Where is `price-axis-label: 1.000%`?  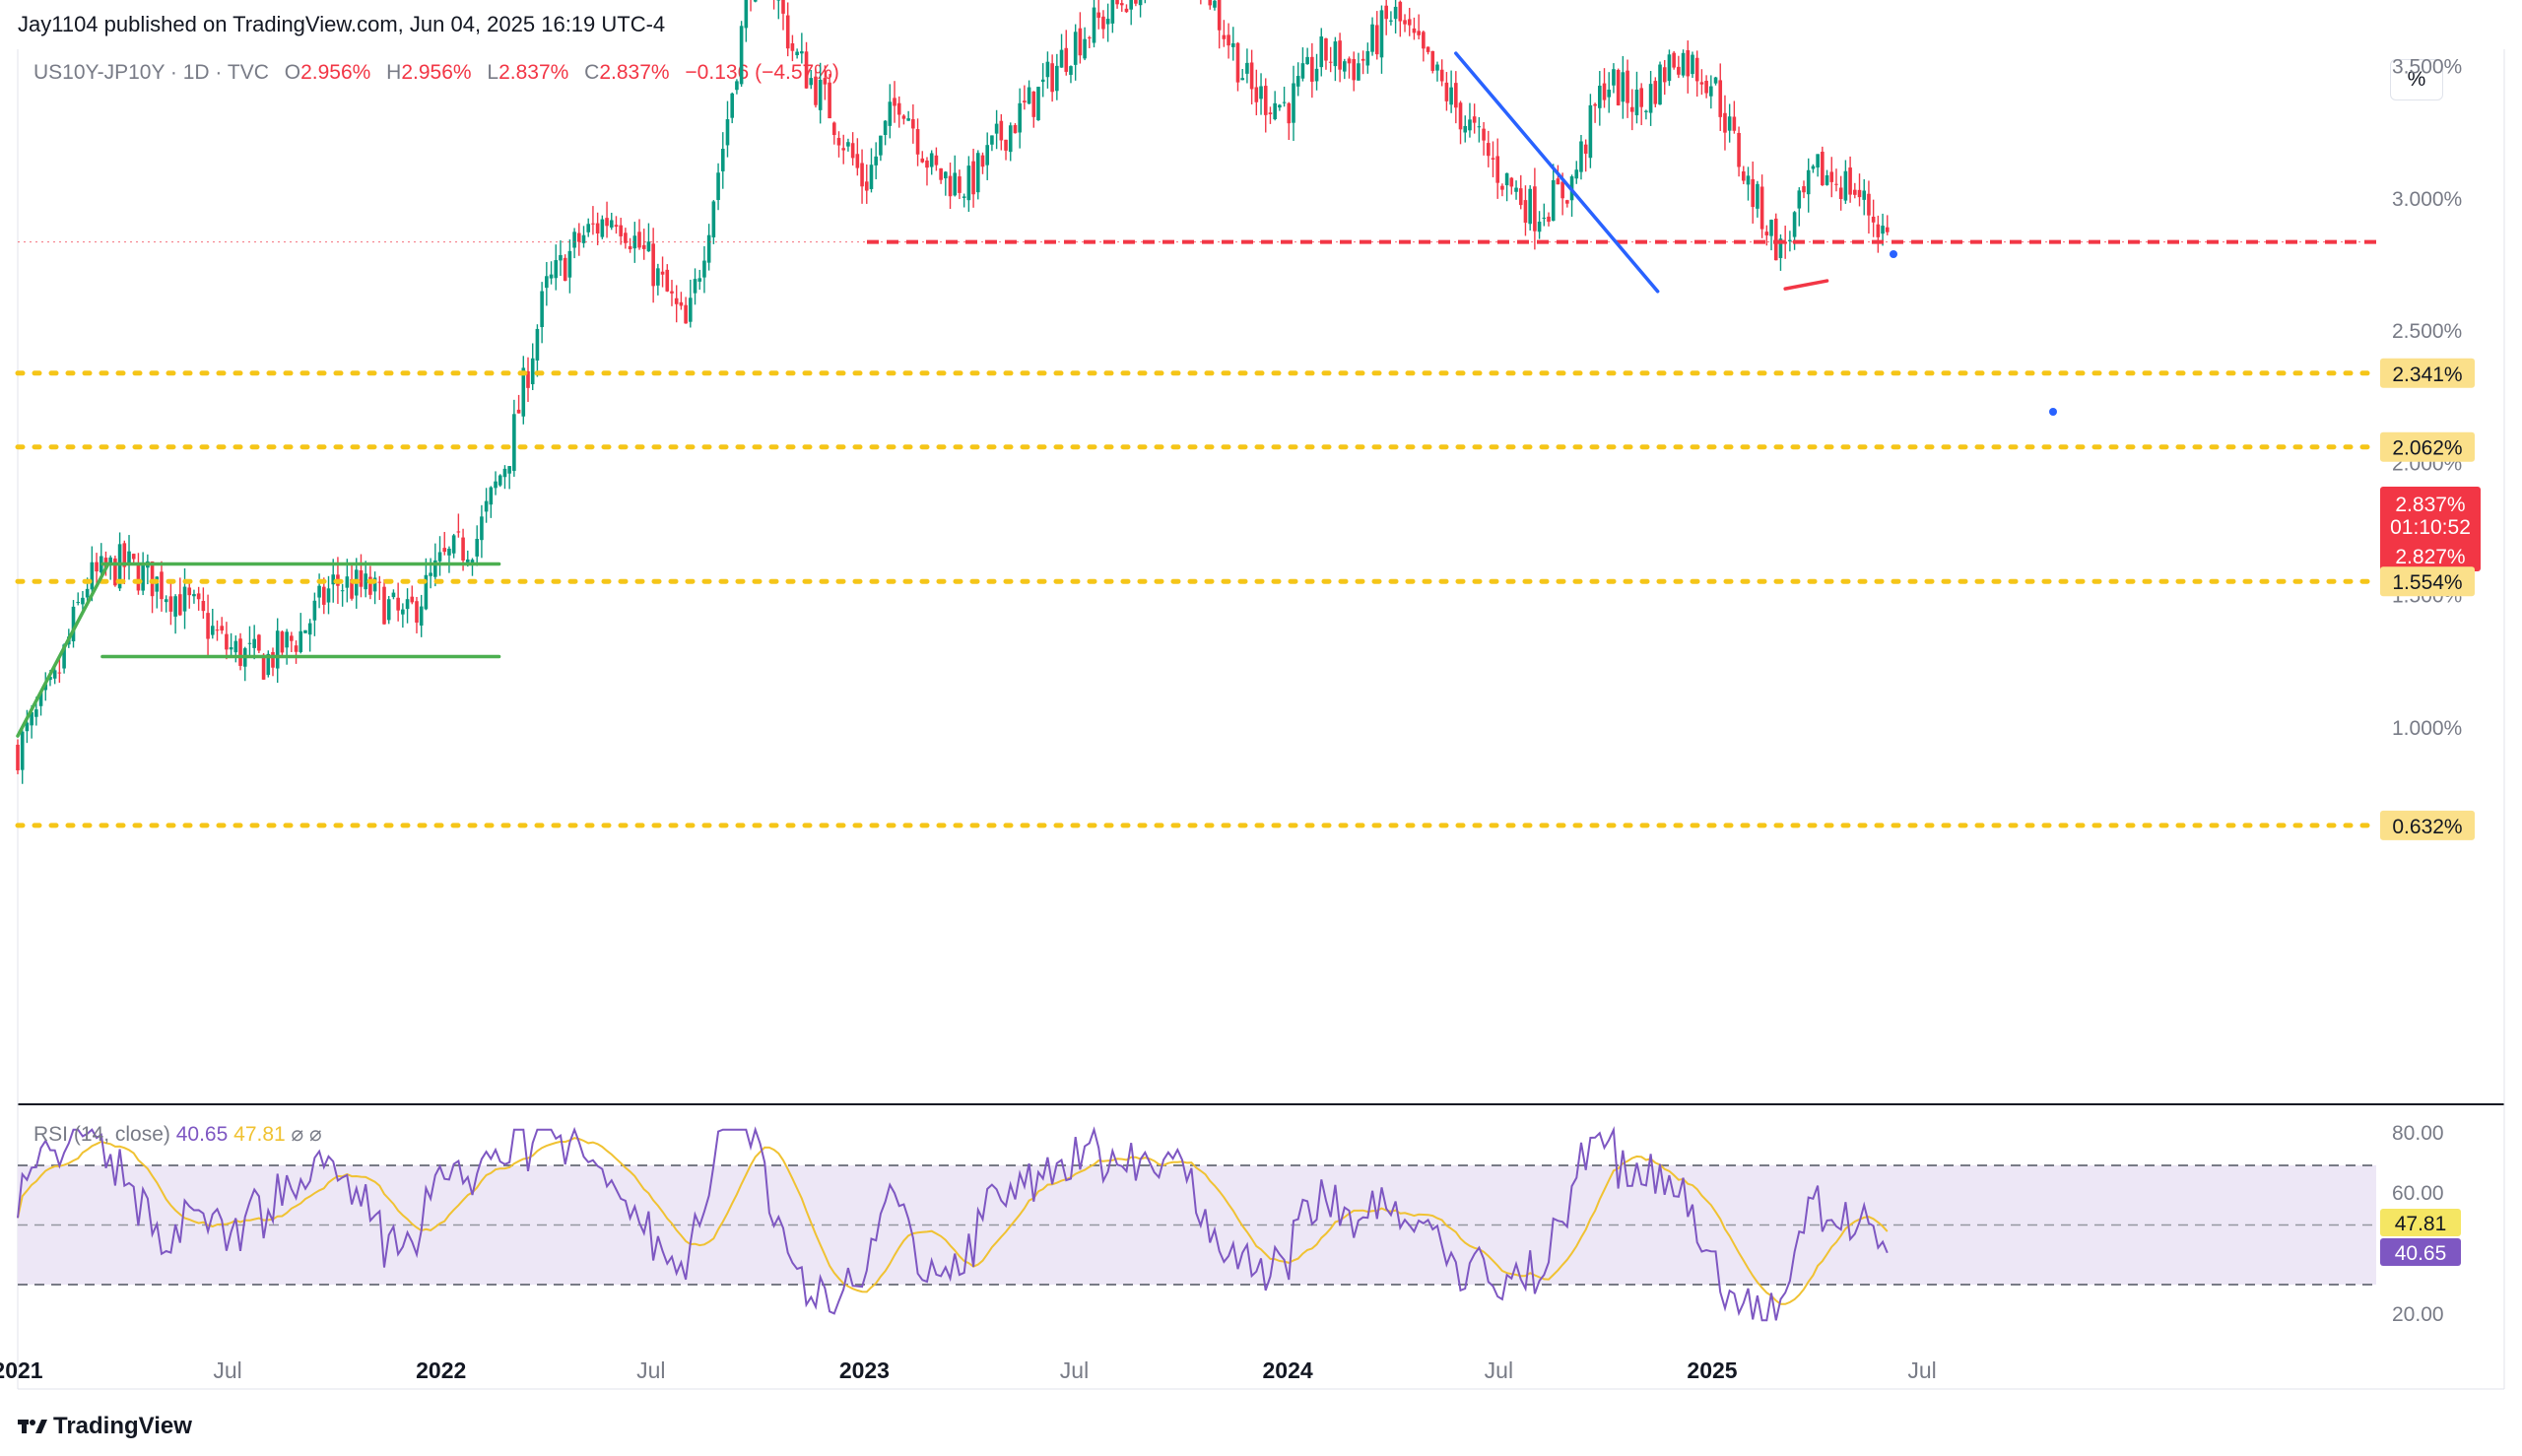 price-axis-label: 1.000% is located at coordinates (2427, 728).